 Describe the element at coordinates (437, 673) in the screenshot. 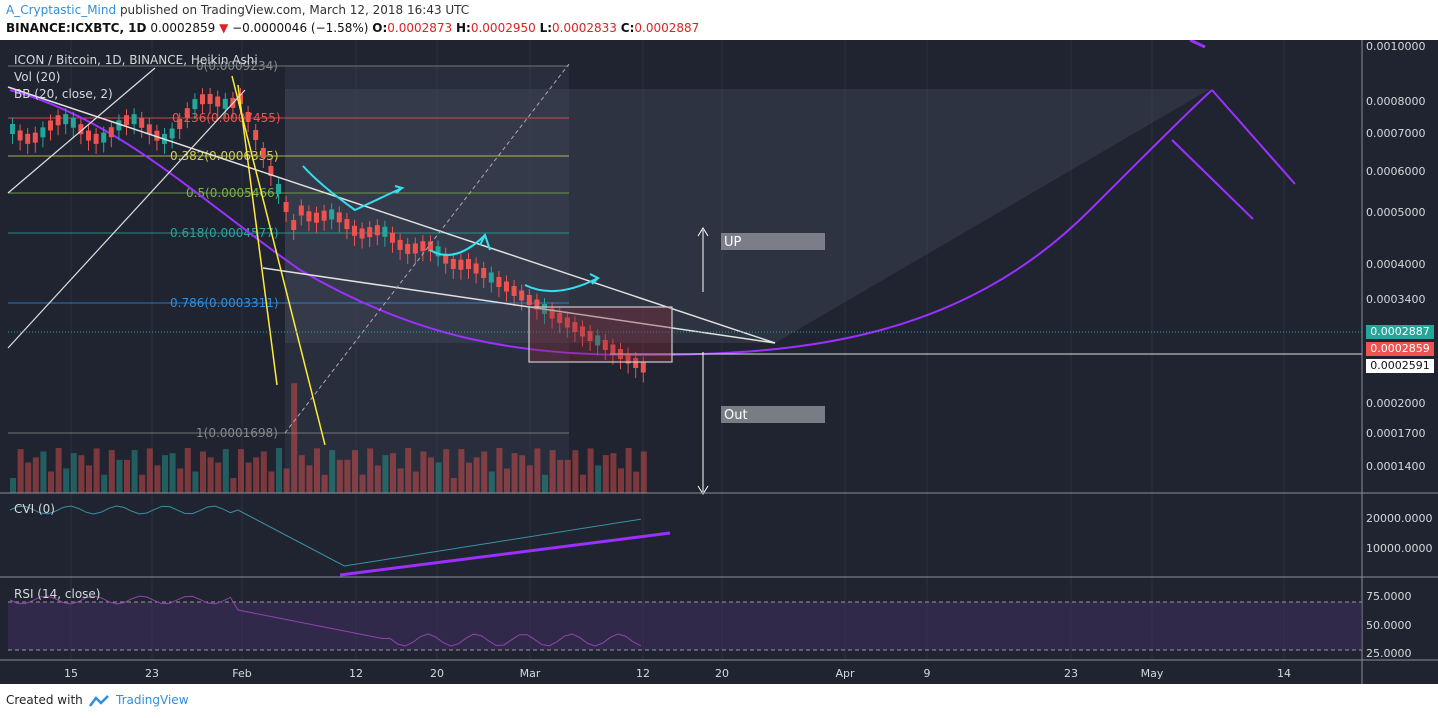

I see `time-axis-label: 20` at that location.